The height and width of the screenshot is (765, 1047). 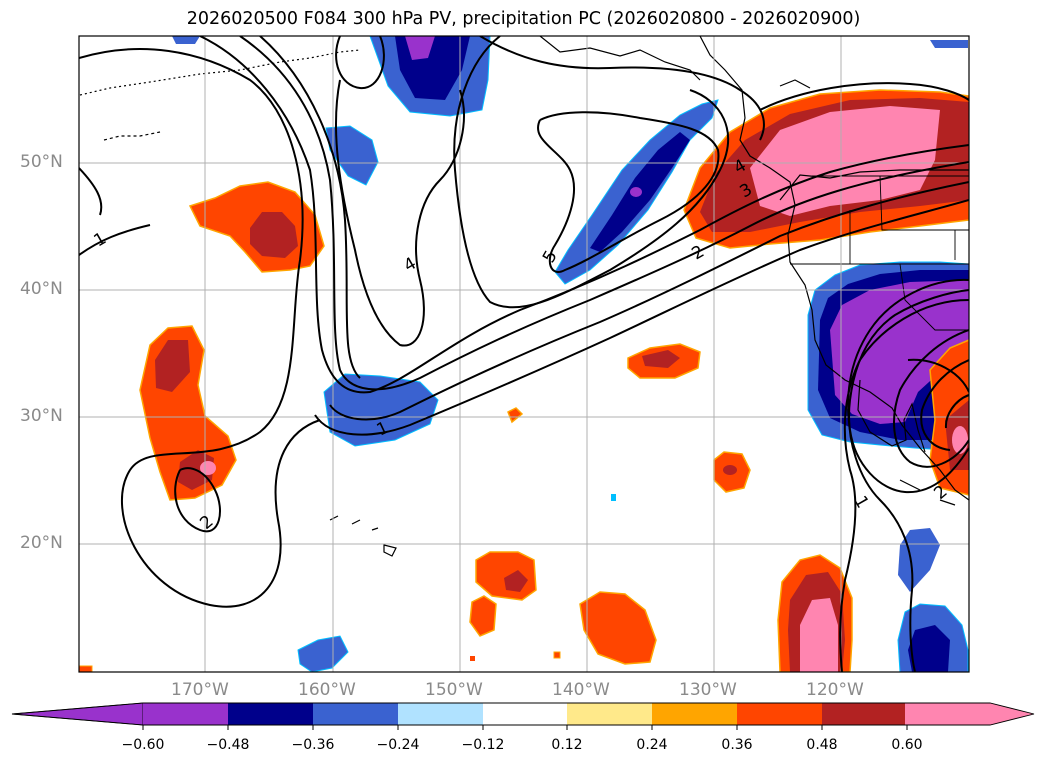 What do you see at coordinates (570, 42) in the screenshot?
I see `negative-anomaly-small-north` at bounding box center [570, 42].